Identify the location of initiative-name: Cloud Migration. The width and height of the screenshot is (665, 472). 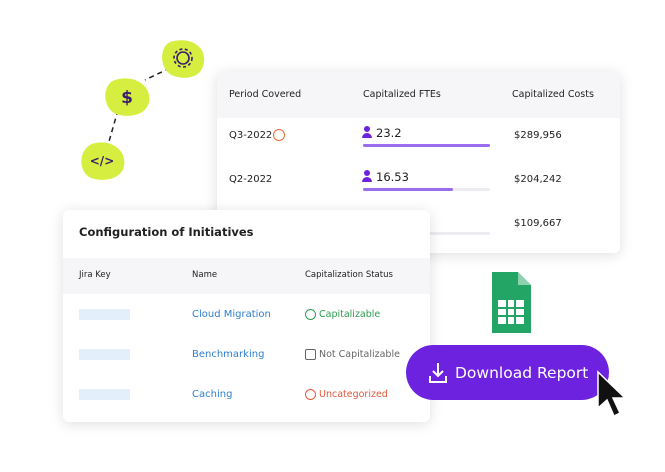
(231, 314).